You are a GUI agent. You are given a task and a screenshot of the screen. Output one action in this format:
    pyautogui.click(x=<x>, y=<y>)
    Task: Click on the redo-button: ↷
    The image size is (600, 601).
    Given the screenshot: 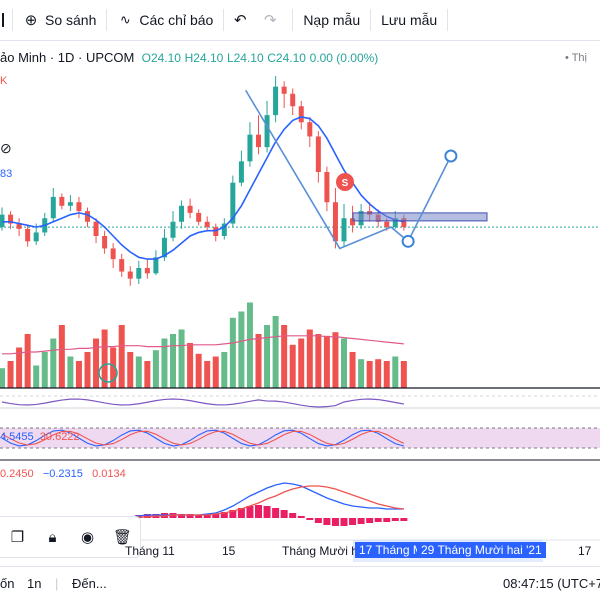 What is the action you would take?
    pyautogui.click(x=277, y=20)
    